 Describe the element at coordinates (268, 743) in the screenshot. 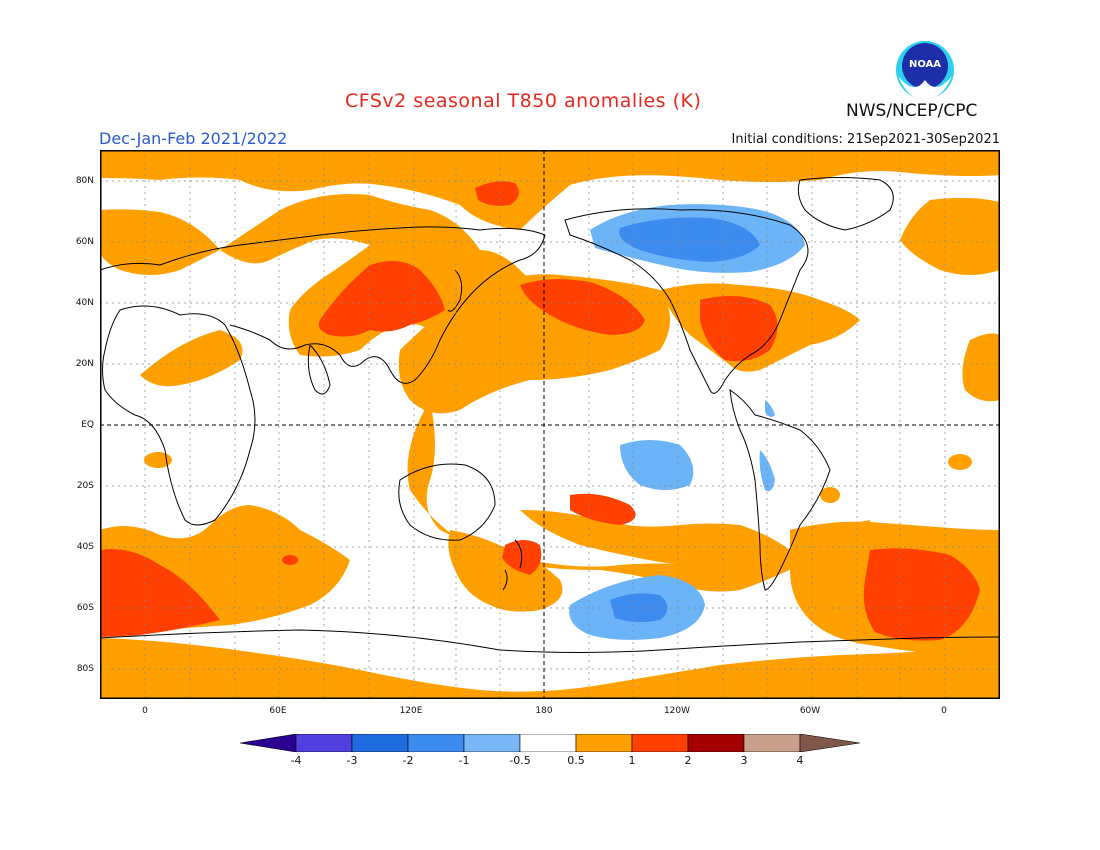

I see `colorbar-cap-low` at that location.